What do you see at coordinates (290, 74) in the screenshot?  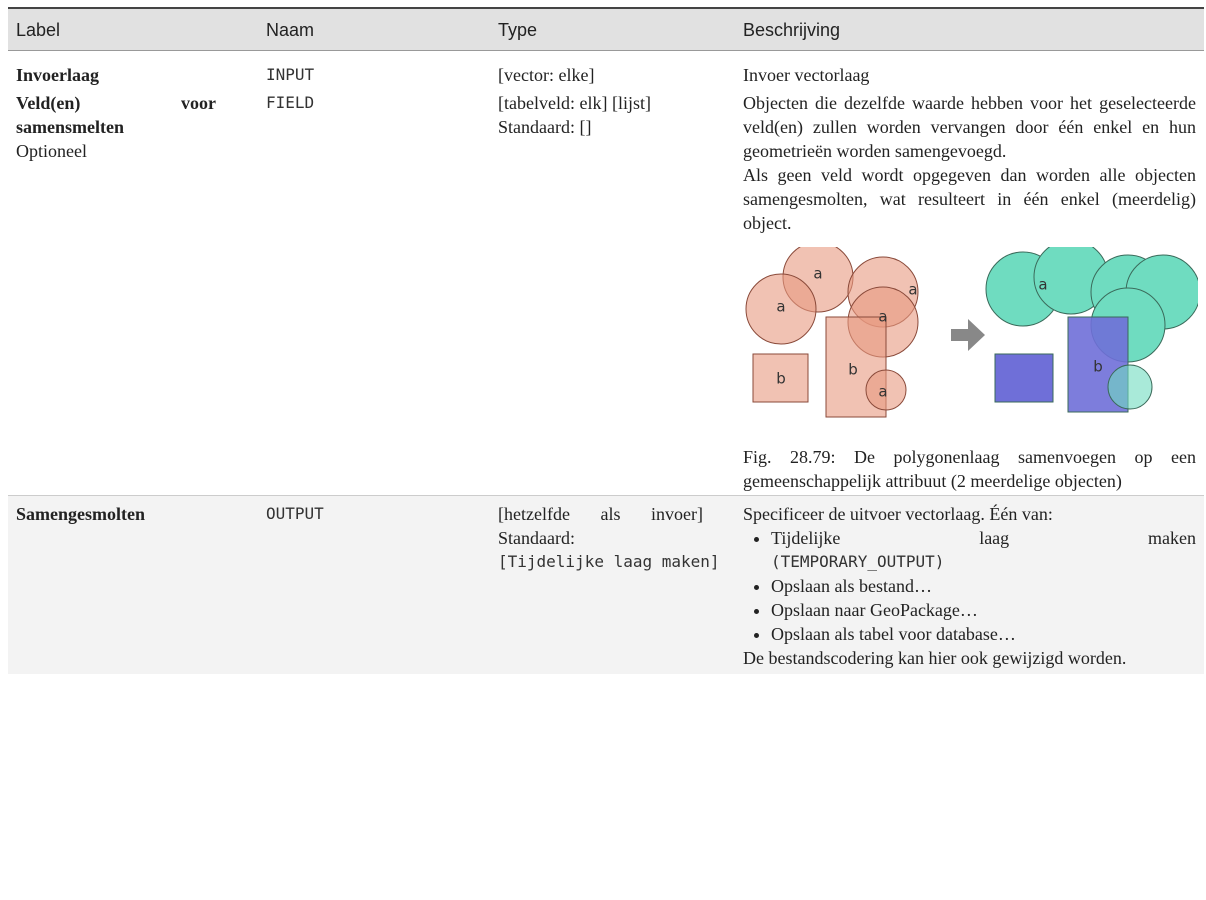 I see `name: INPUT` at bounding box center [290, 74].